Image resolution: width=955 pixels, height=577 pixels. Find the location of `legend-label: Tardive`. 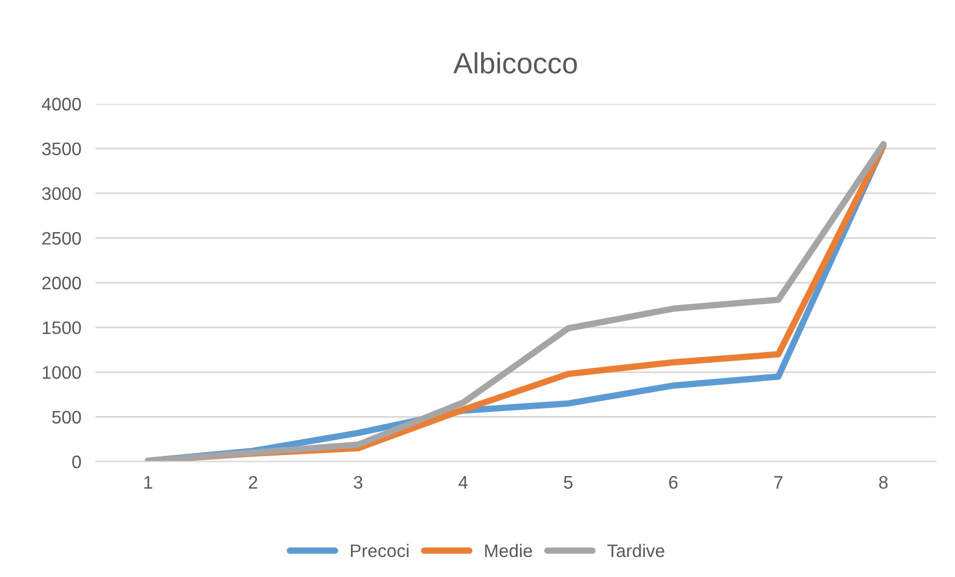

legend-label: Tardive is located at coordinates (635, 551).